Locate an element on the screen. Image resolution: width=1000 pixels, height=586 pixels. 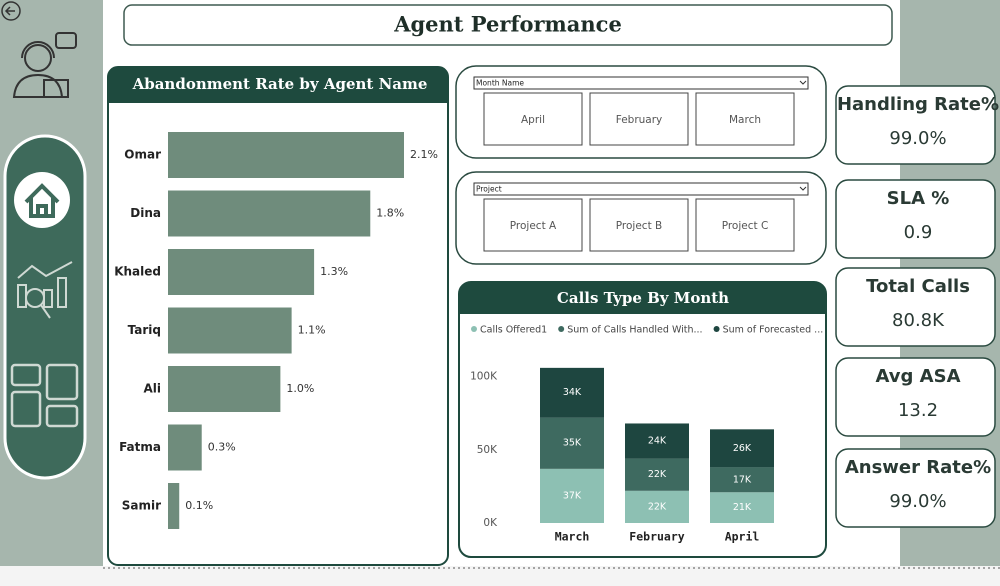
legend-label: Calls Offered1 is located at coordinates (513, 330).